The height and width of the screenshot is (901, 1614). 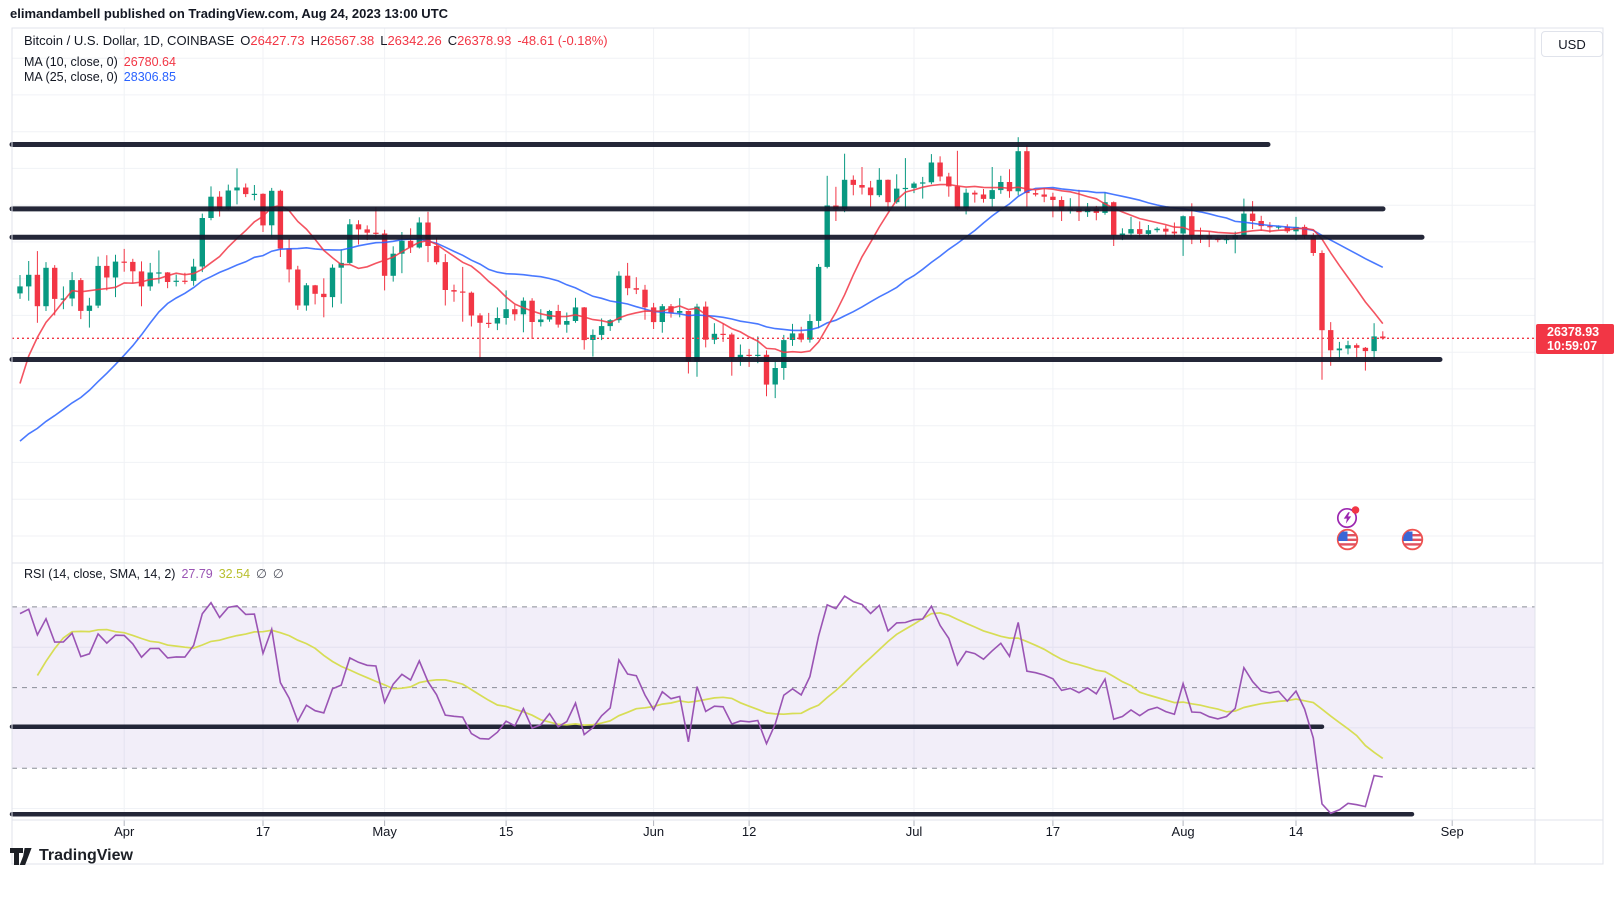 What do you see at coordinates (277, 40) in the screenshot?
I see `open-value: 26427.73` at bounding box center [277, 40].